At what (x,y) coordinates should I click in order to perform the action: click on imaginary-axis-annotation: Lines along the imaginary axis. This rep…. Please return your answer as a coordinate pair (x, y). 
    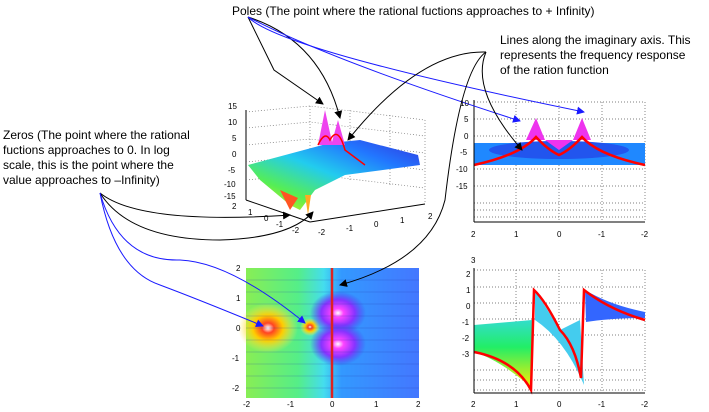
    Looking at the image, I should click on (595, 55).